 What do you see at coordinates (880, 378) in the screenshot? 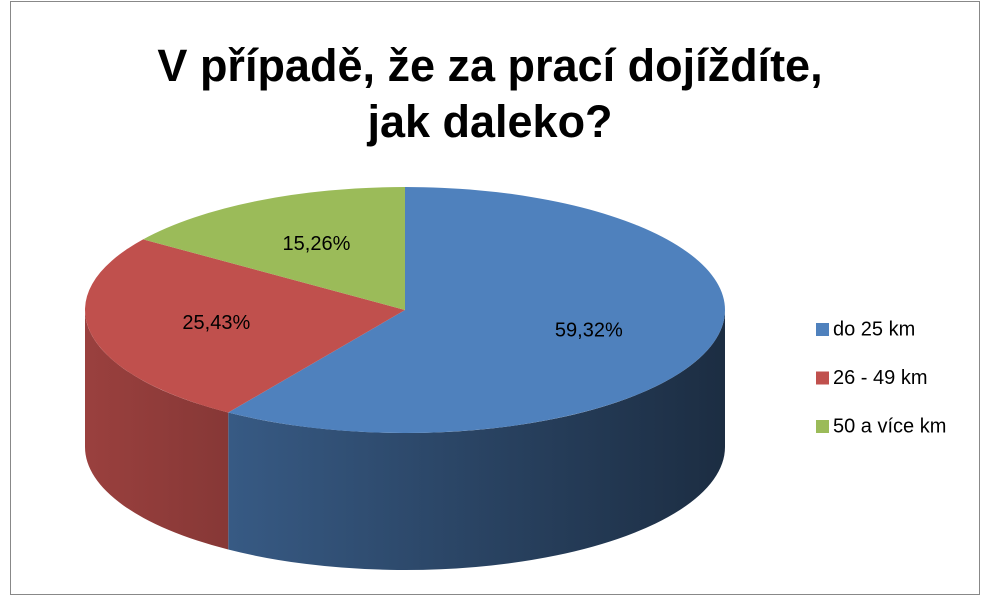
I see `legend-label: 26 - 49 km` at bounding box center [880, 378].